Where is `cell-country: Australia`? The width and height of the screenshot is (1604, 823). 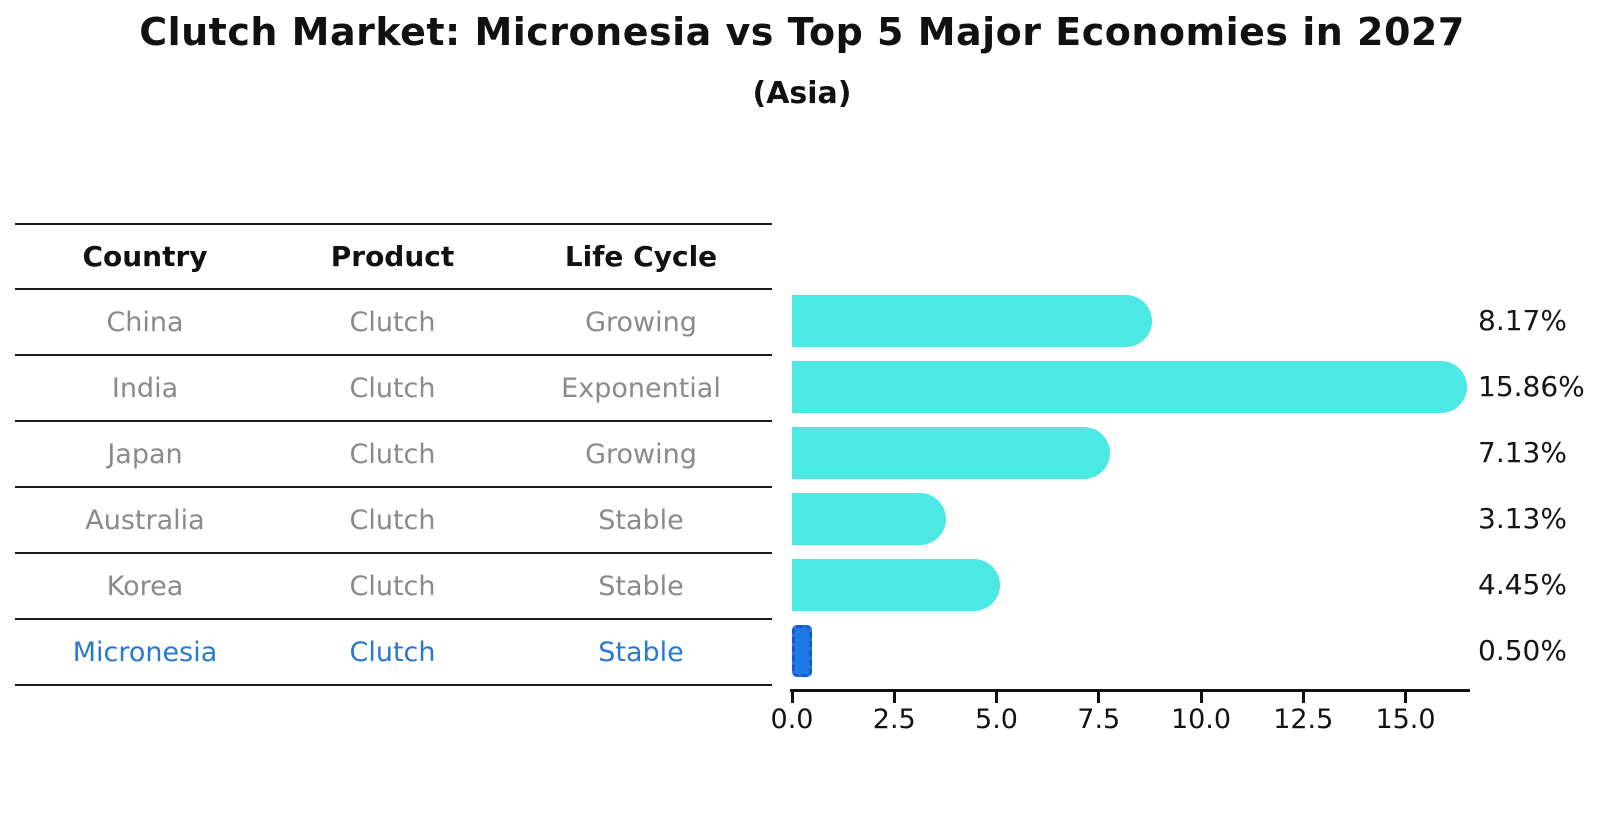 cell-country: Australia is located at coordinates (145, 520).